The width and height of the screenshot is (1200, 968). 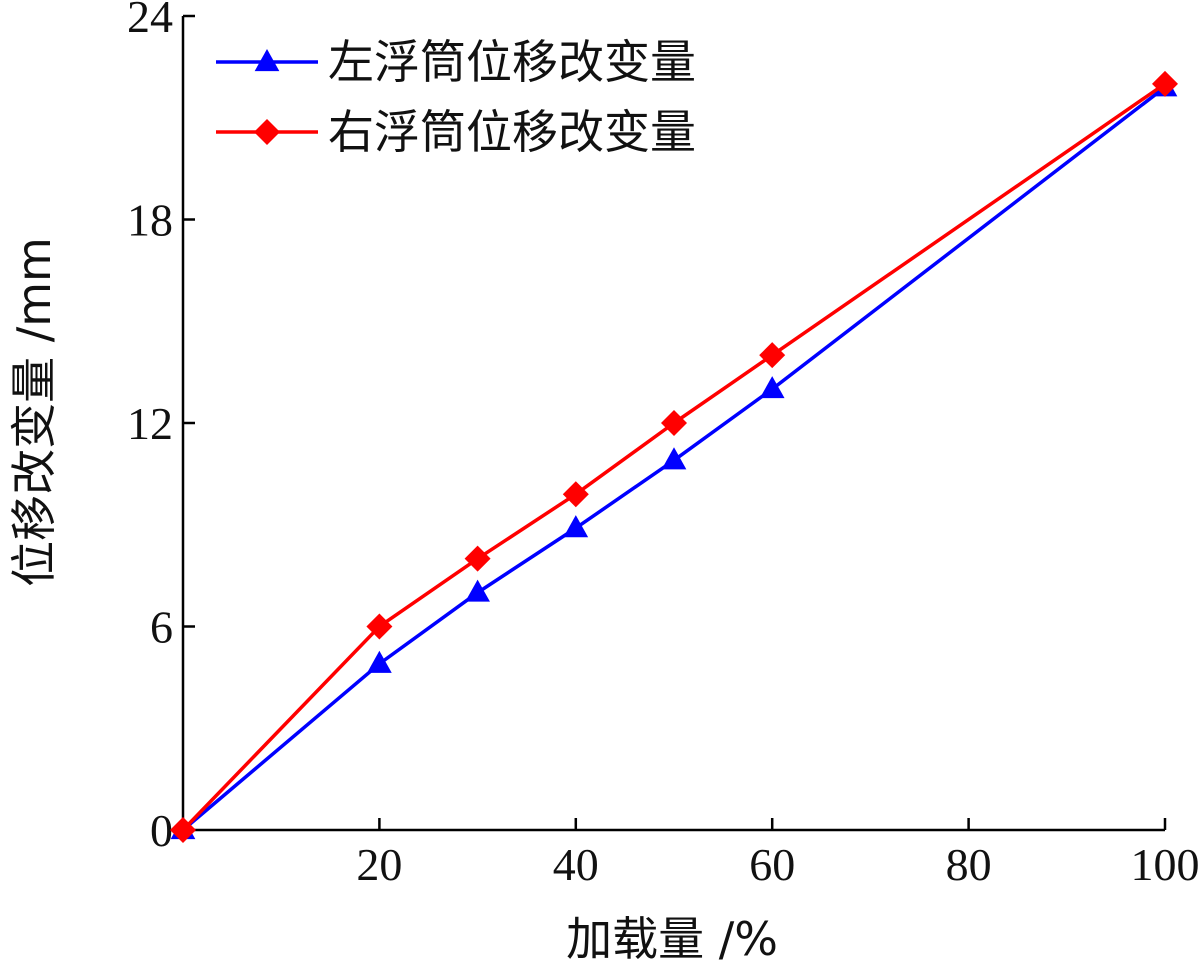 I want to click on triangle-marker-icon, so click(x=267, y=60).